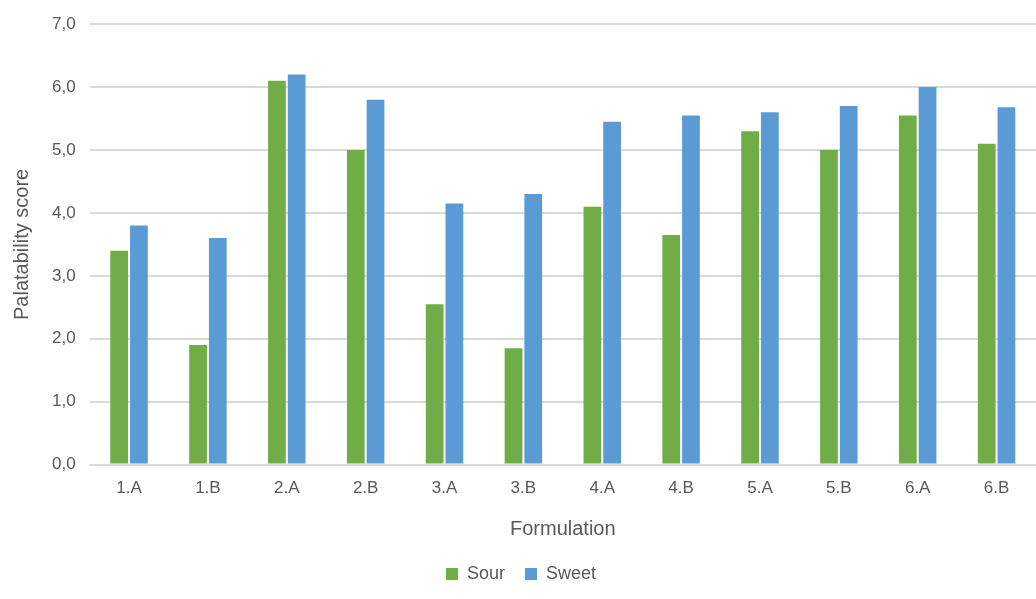 Image resolution: width=1036 pixels, height=599 pixels. Describe the element at coordinates (839, 488) in the screenshot. I see `x-tick-label: 5.B` at that location.